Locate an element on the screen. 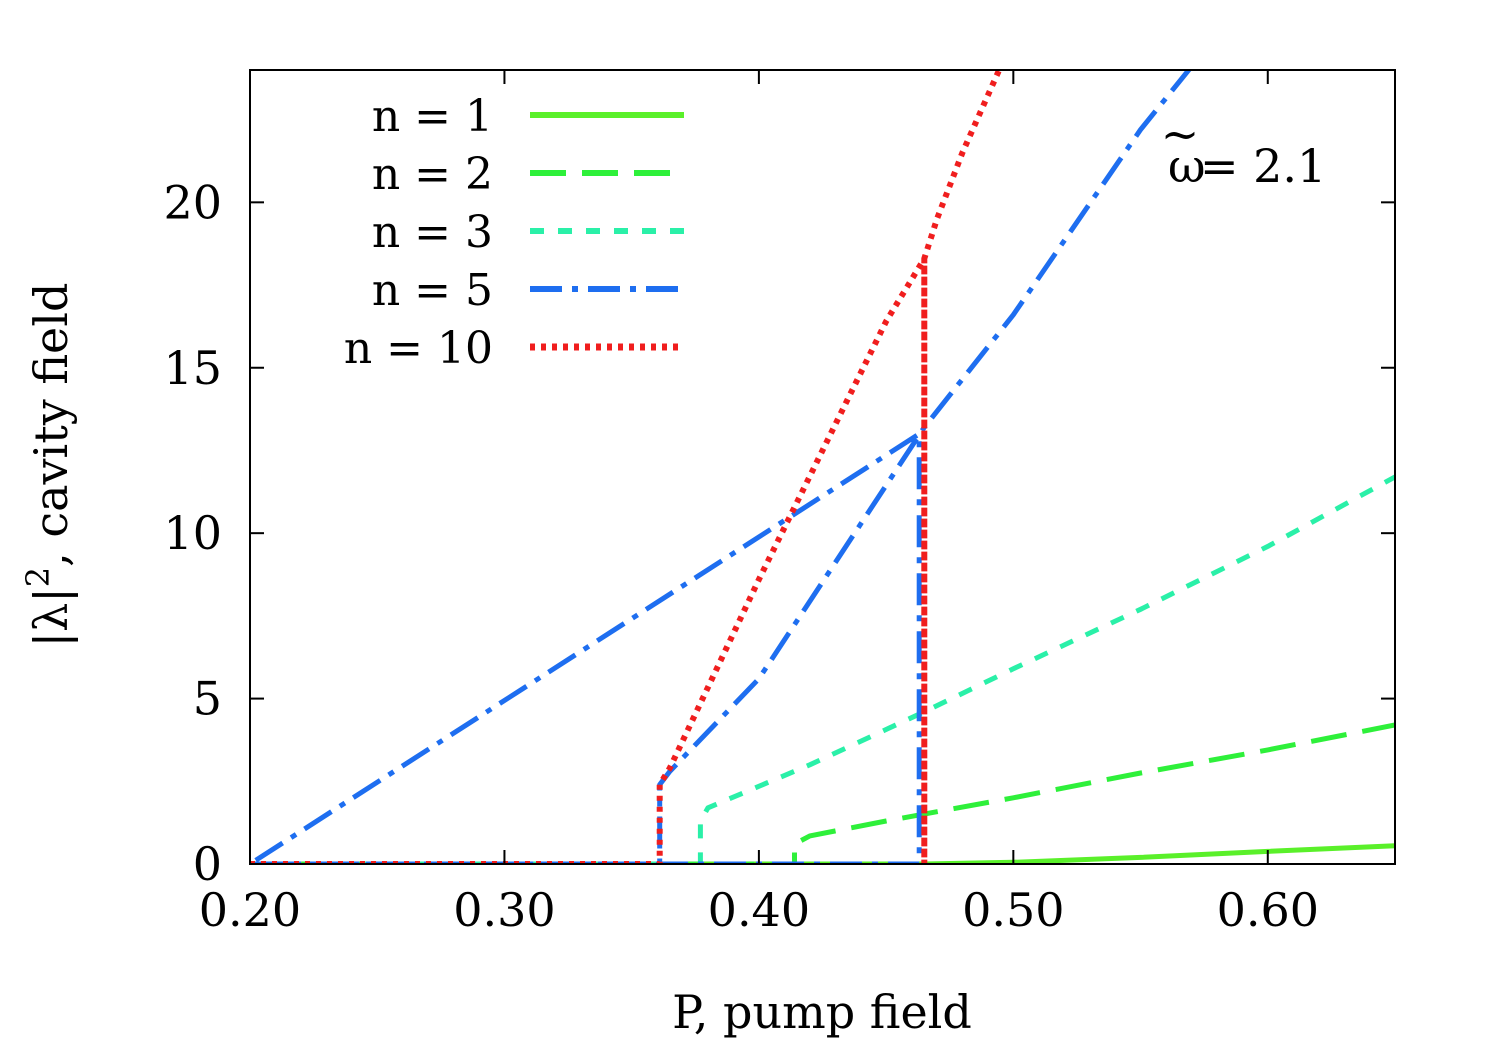 This screenshot has width=1500, height=1050. y-tick-label: 5 is located at coordinates (207, 699).